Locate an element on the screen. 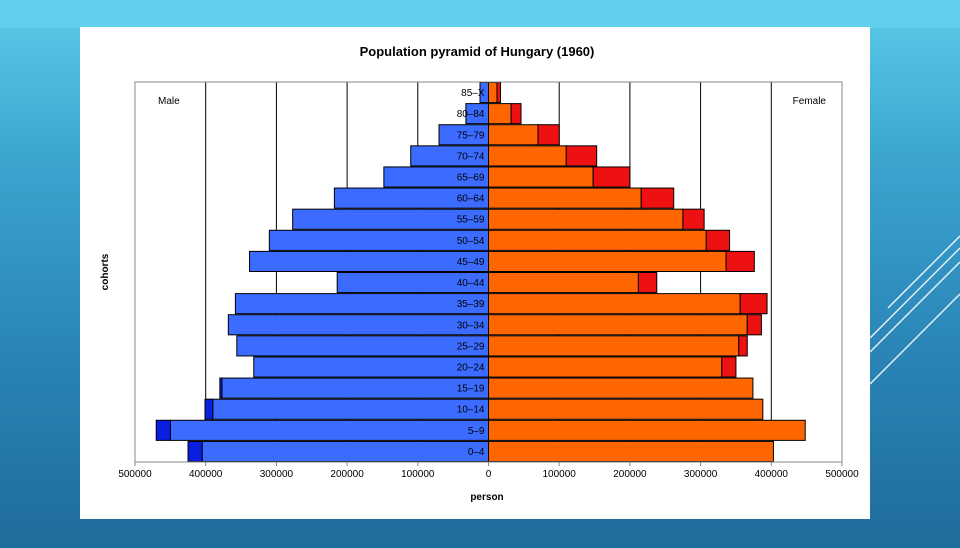 The width and height of the screenshot is (960, 548). cohort-label: 35–39 is located at coordinates (471, 304).